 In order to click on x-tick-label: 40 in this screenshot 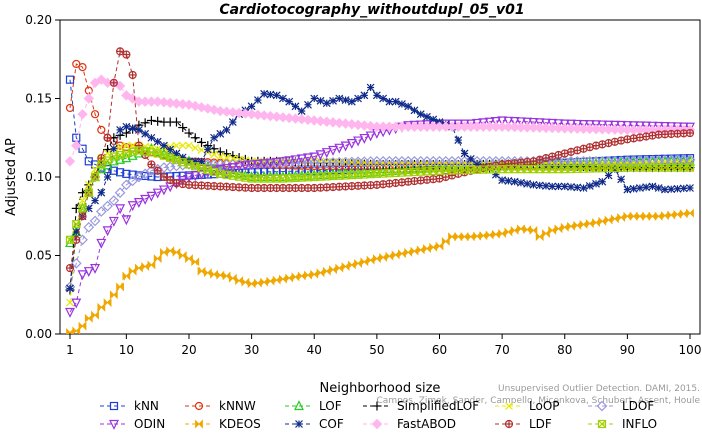, I will do `click(314, 350)`.